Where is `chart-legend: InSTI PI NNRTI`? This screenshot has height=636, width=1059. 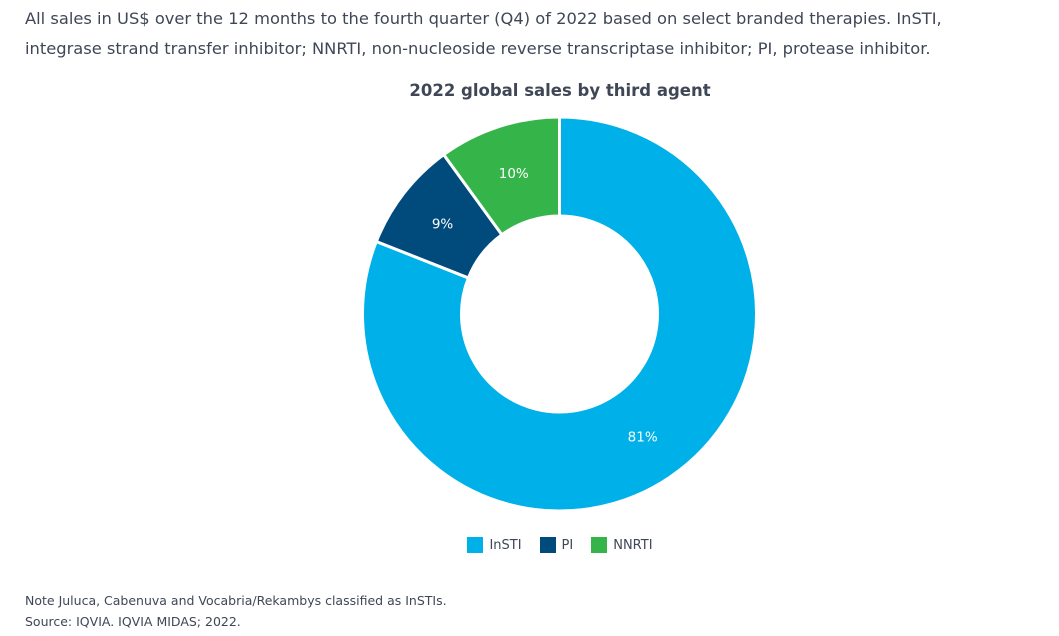
chart-legend: InSTI PI NNRTI is located at coordinates (529, 545).